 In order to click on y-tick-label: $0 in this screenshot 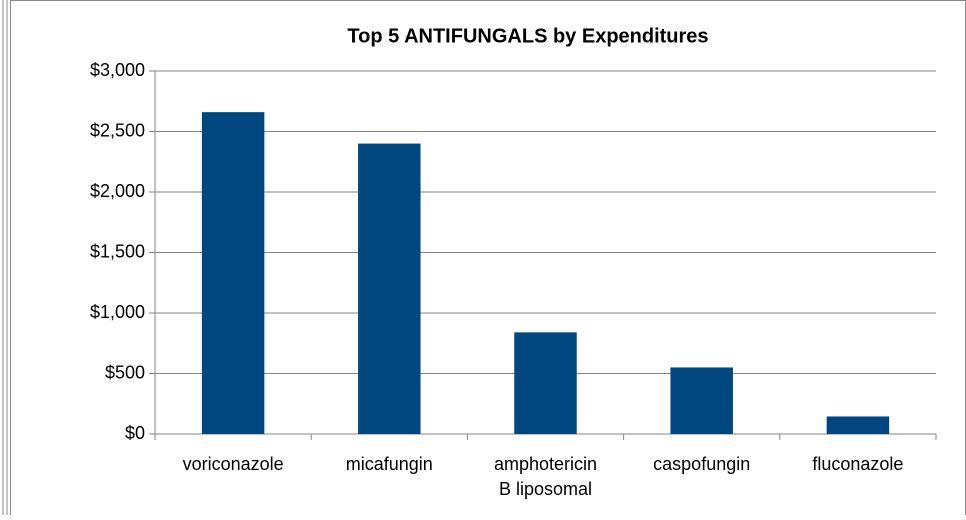, I will do `click(135, 433)`.